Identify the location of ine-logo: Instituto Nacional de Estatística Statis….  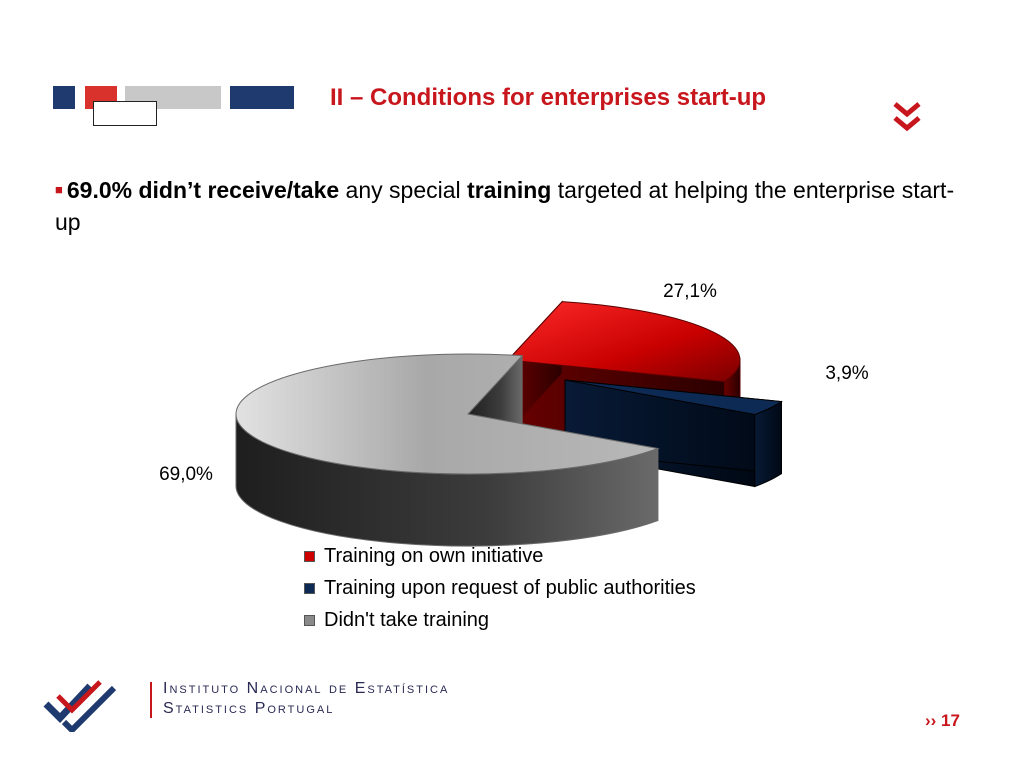
(255, 702).